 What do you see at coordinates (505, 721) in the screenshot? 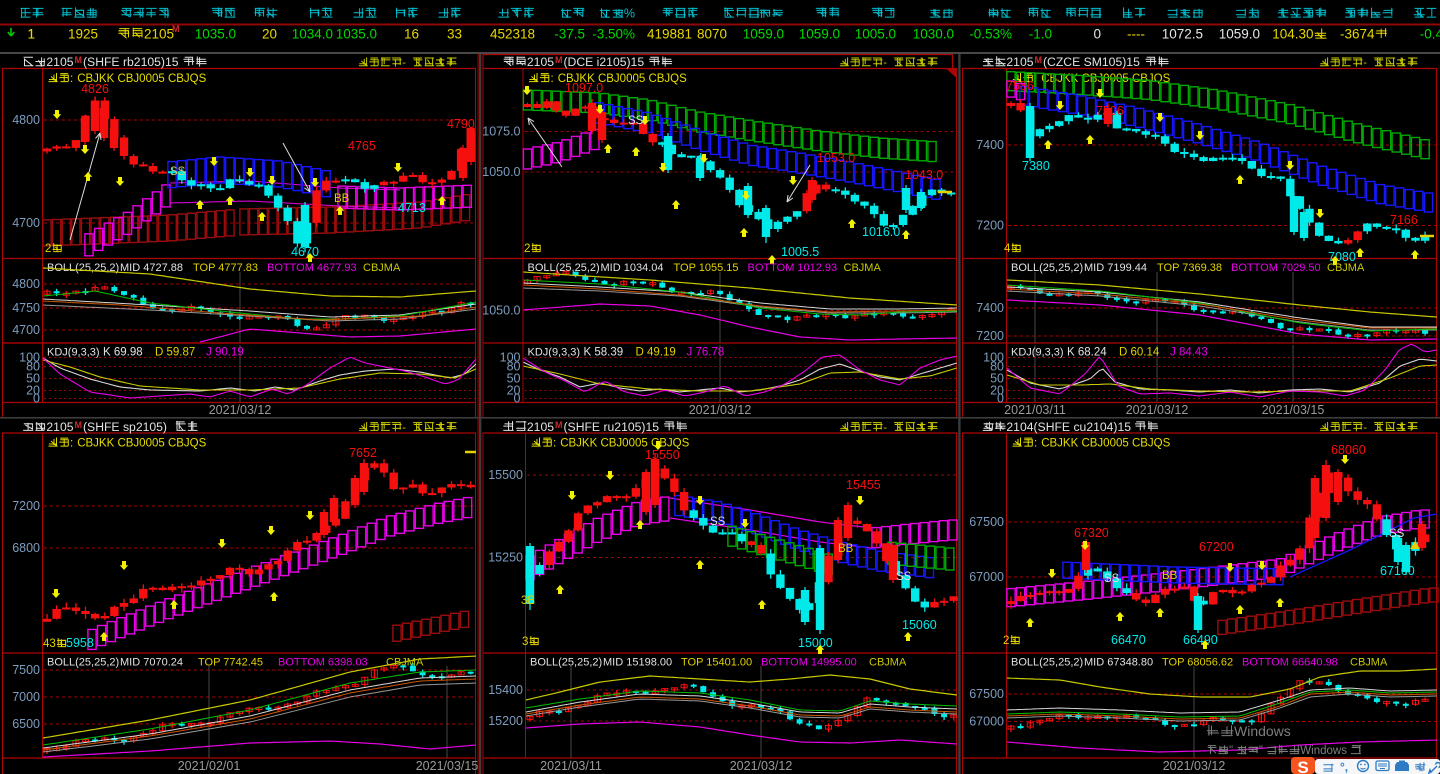
I see `svg-text: 15200` at bounding box center [505, 721].